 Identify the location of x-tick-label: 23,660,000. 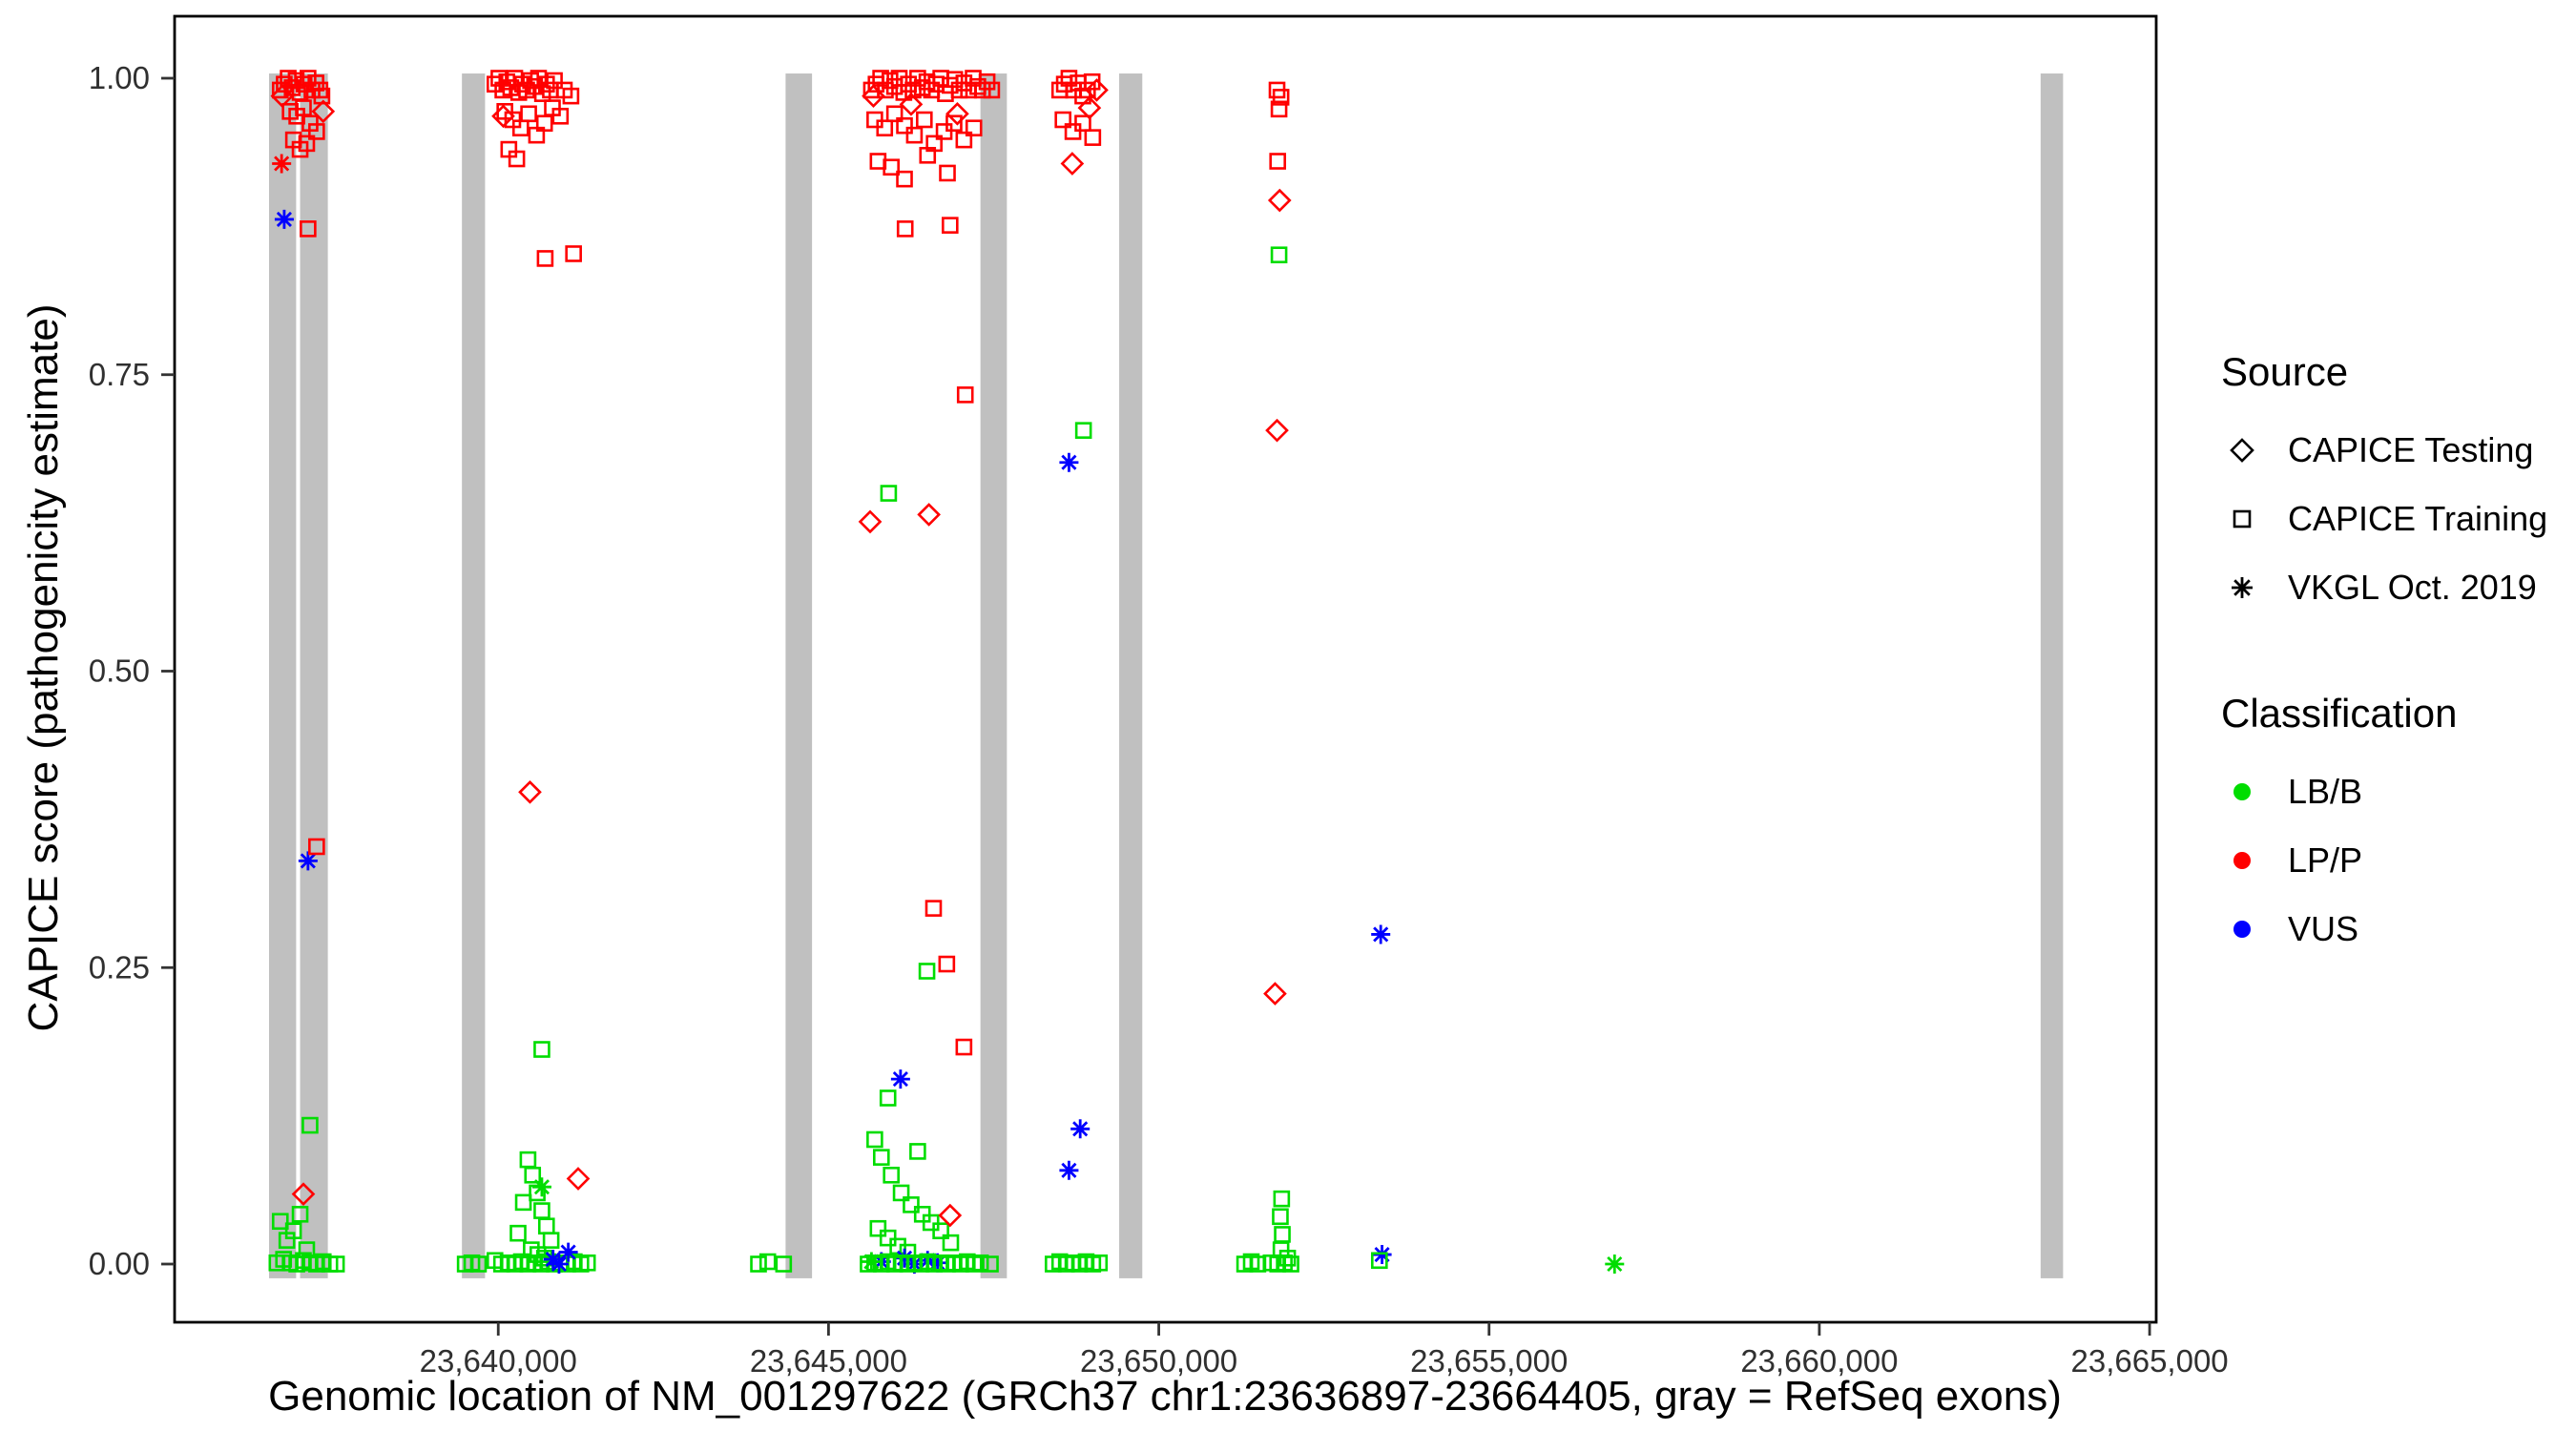
(1819, 1361).